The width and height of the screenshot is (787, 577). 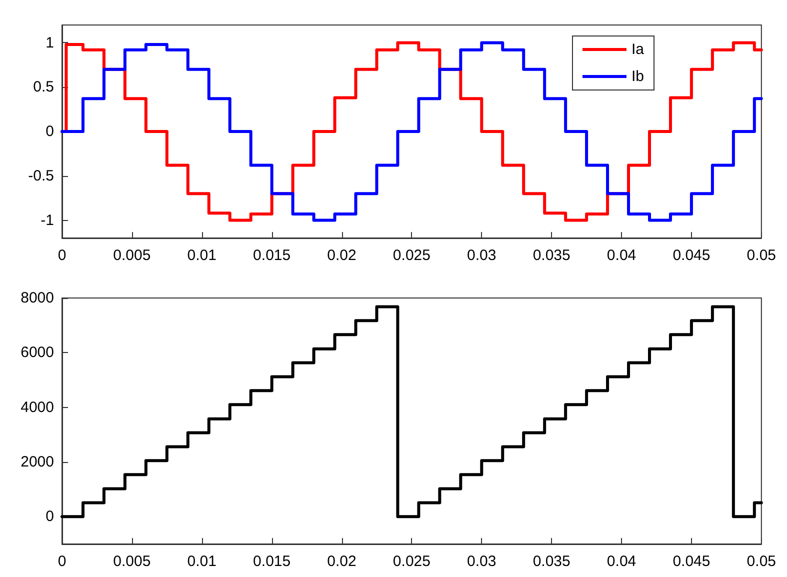 What do you see at coordinates (37, 353) in the screenshot?
I see `y-tick-label: 6000` at bounding box center [37, 353].